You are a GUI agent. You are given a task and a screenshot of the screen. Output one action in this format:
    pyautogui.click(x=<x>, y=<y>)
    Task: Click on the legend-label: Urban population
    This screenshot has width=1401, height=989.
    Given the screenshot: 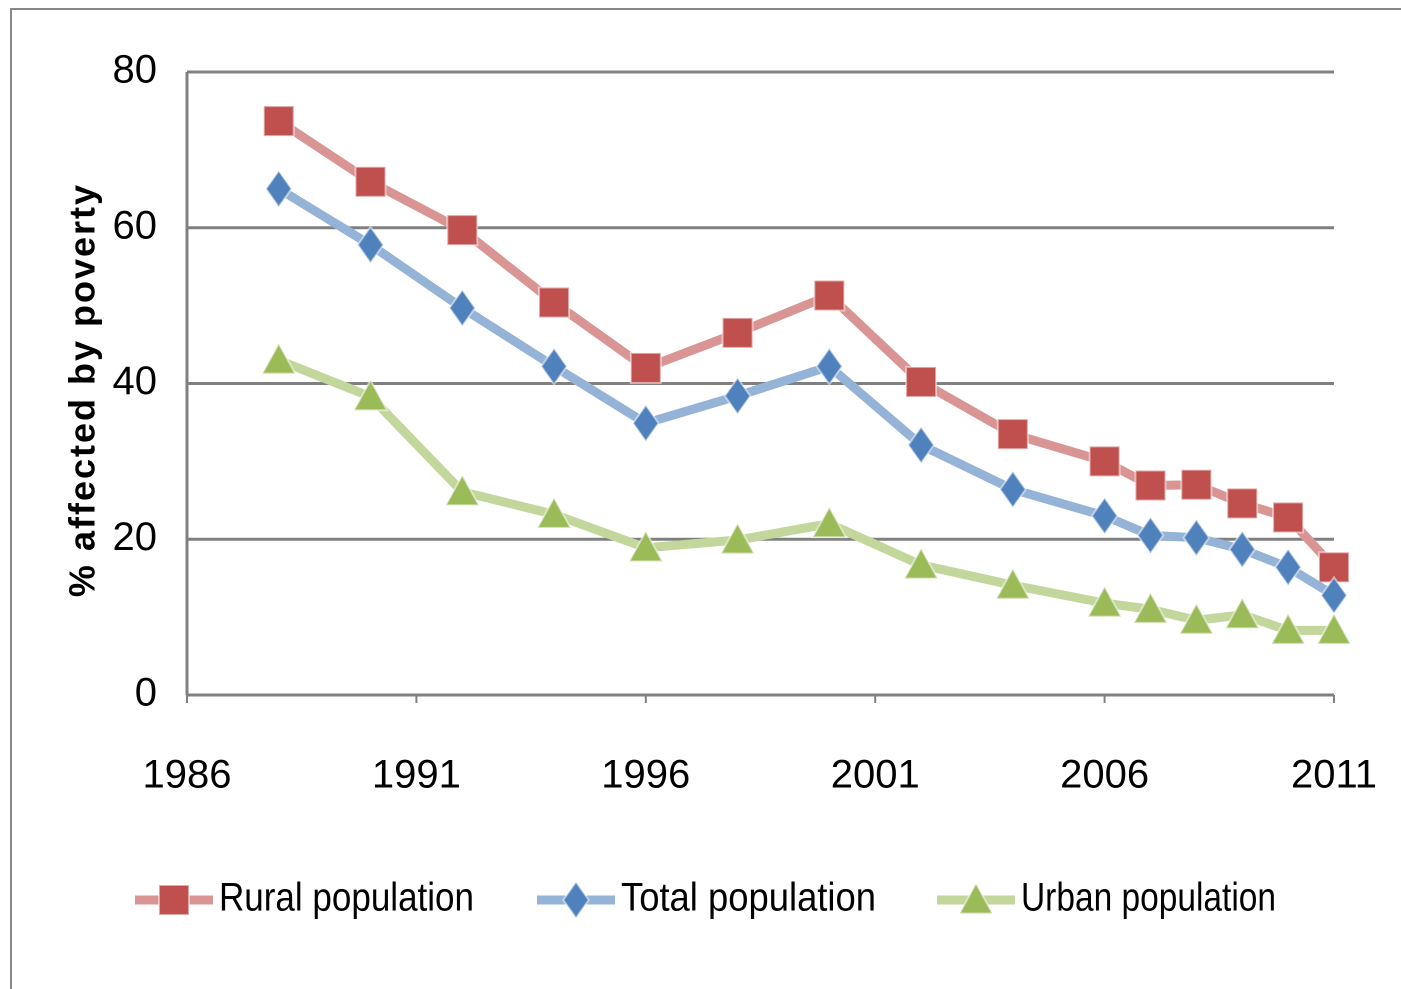 What is the action you would take?
    pyautogui.click(x=1148, y=898)
    